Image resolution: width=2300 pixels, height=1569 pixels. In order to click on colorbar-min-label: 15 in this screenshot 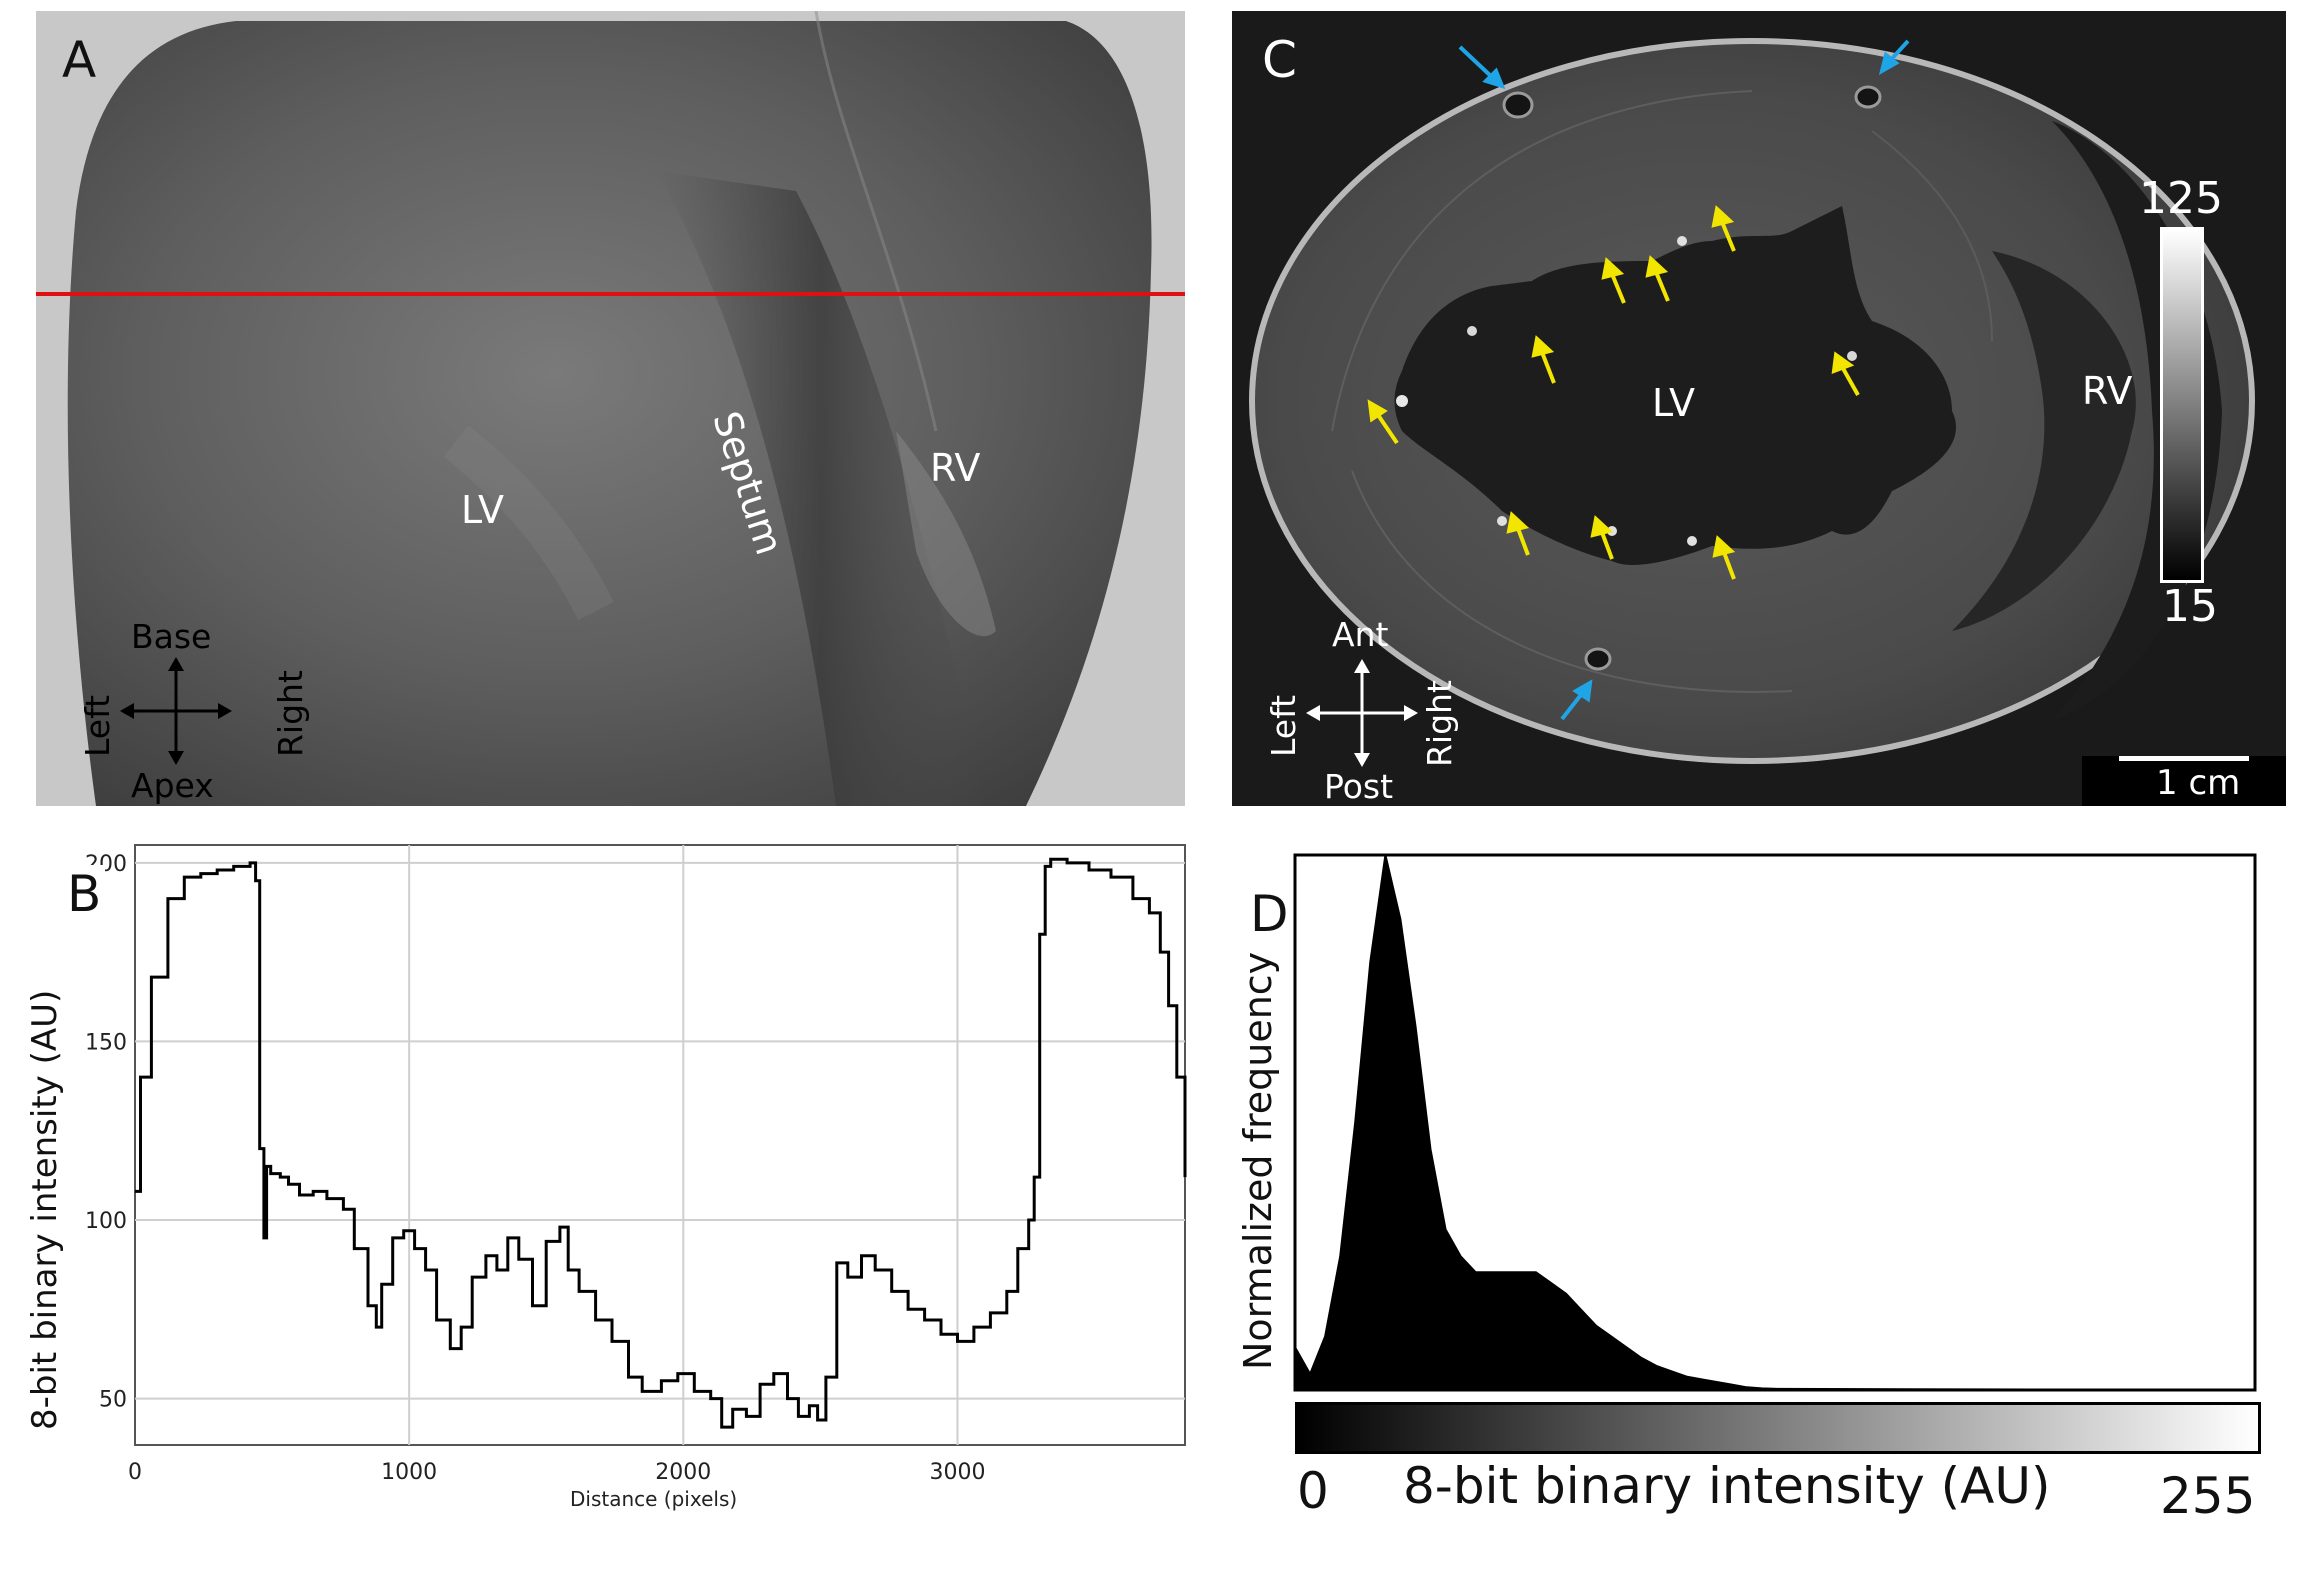, I will do `click(2190, 606)`.